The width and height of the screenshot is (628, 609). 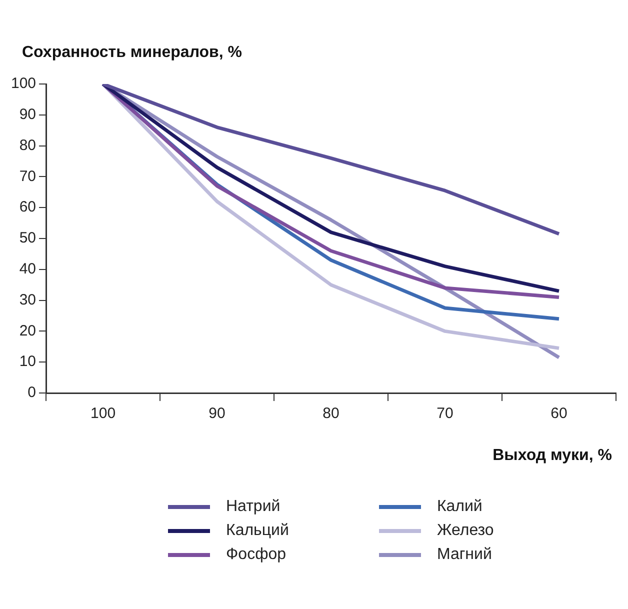 What do you see at coordinates (27, 299) in the screenshot?
I see `y-tick-label: 30` at bounding box center [27, 299].